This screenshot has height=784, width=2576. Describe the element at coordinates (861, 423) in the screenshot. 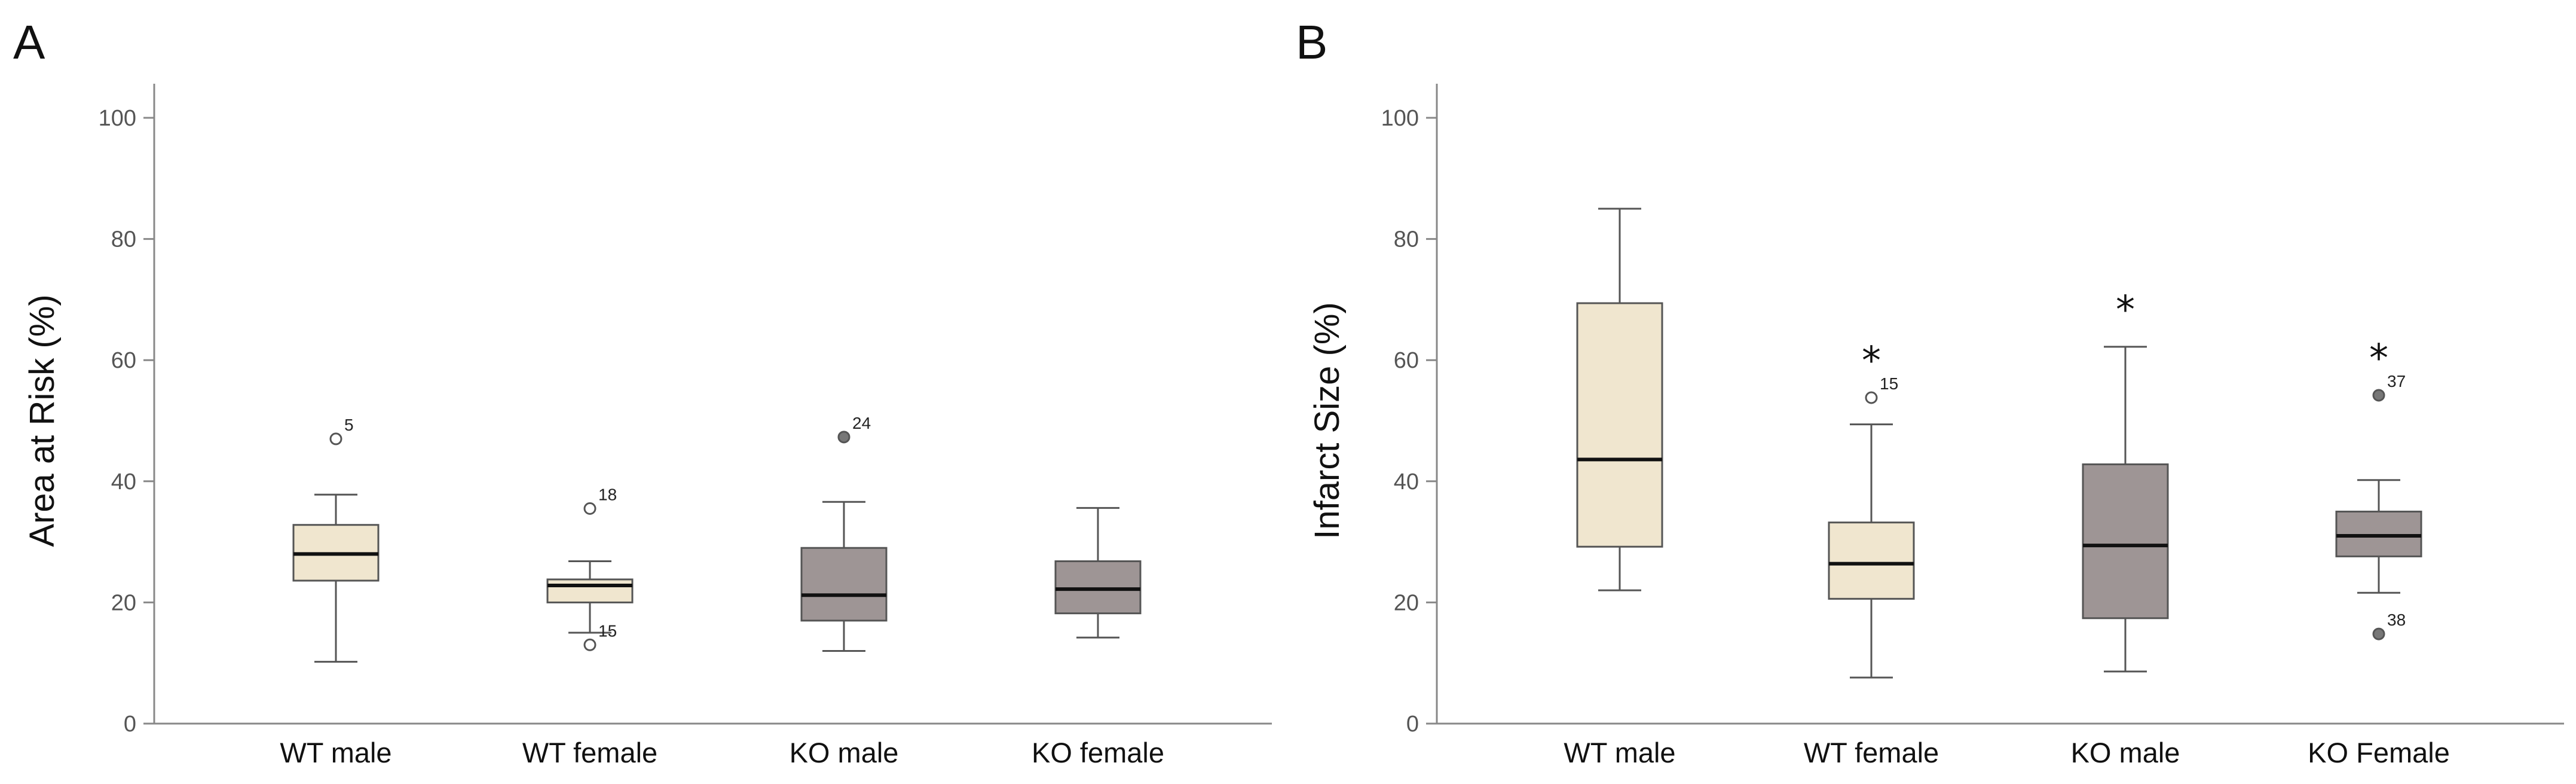

I see `outlier-label: 24` at that location.